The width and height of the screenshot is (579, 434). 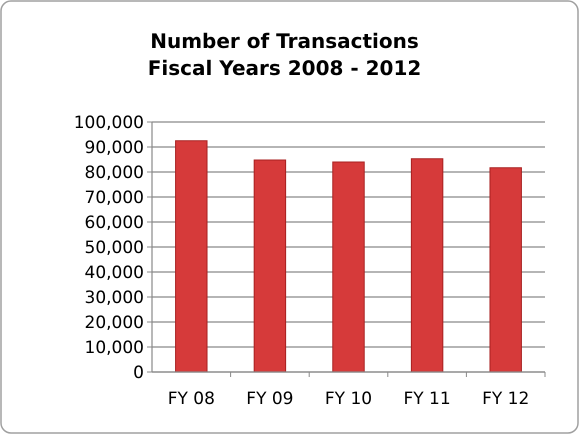 I want to click on x-tick-label: FY 08, so click(x=191, y=399).